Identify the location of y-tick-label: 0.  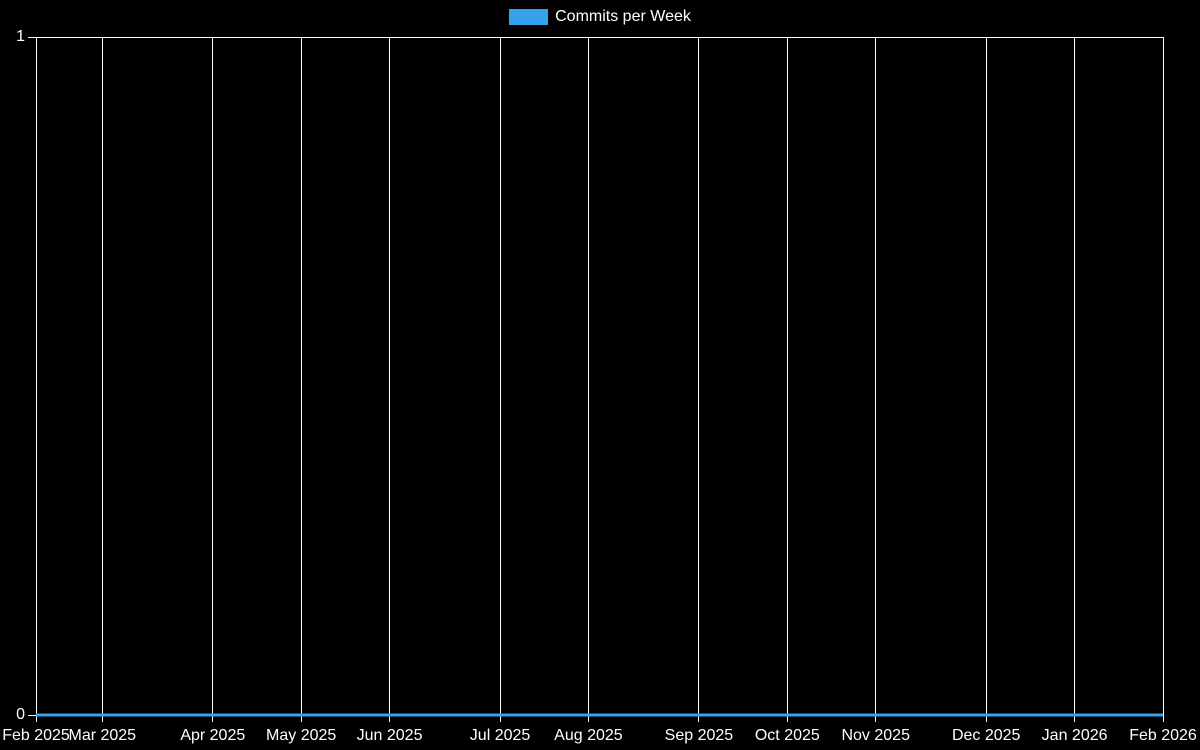
(20, 714).